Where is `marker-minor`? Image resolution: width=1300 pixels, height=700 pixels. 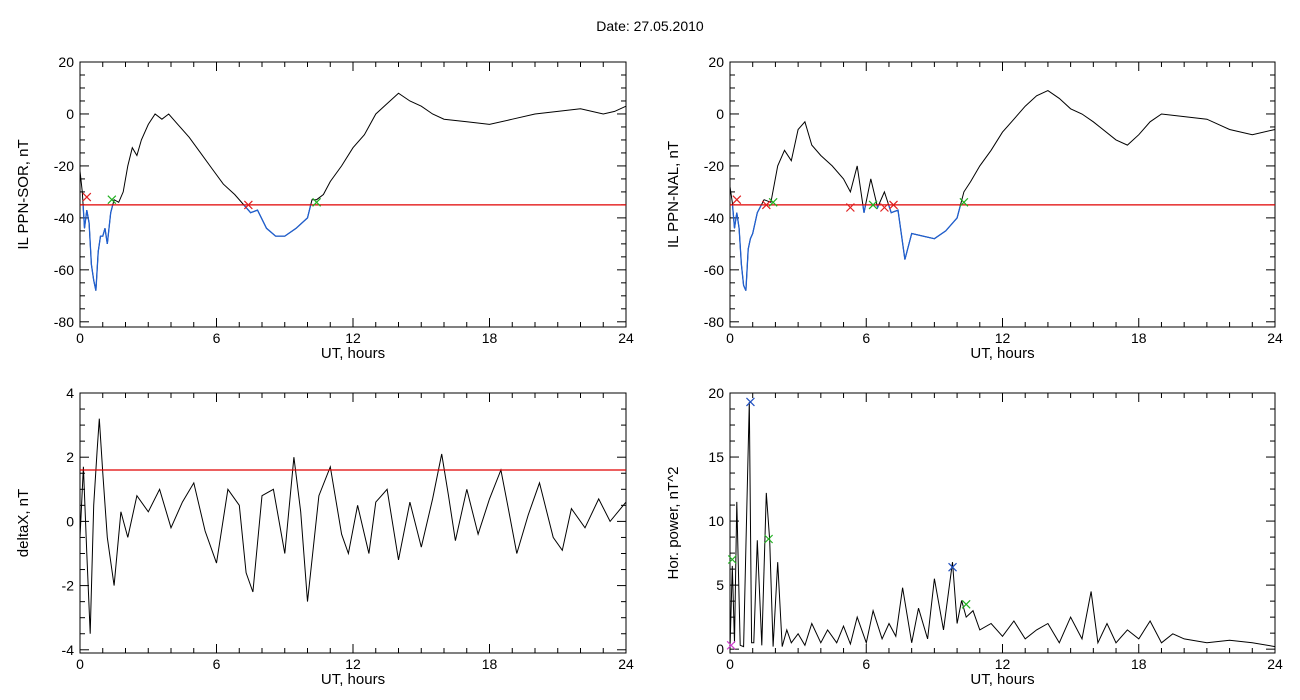 marker-minor is located at coordinates (731, 645).